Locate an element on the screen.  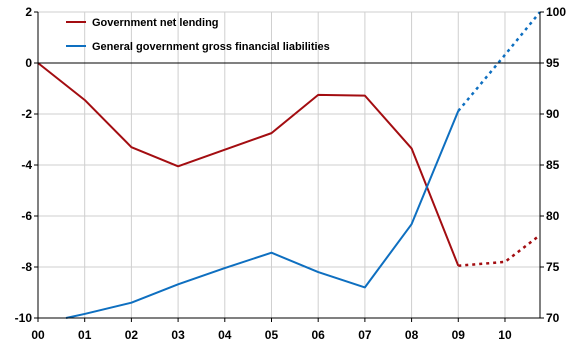
left-tick-label: -8 is located at coordinates (26, 267).